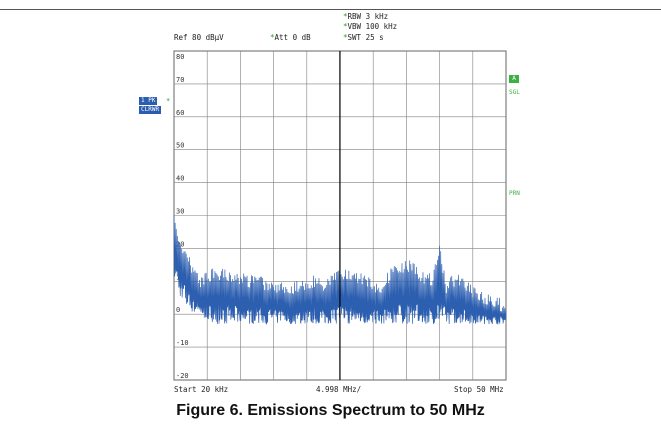 Image resolution: width=661 pixels, height=429 pixels. I want to click on sweep-time-readout: *SWT 25 s, so click(363, 37).